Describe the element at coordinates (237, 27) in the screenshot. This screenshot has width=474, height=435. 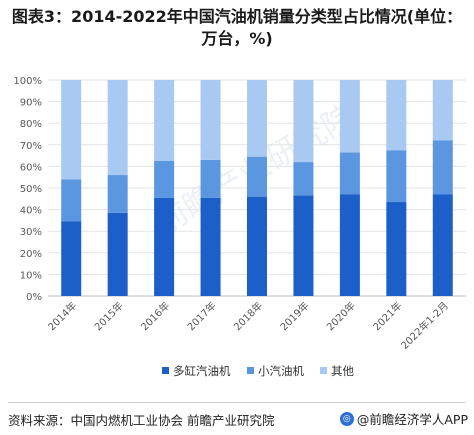
I see `chart-title: 图表3：2014-2022年中国汽油机销量分类型占比情况(单位：万台，%)` at that location.